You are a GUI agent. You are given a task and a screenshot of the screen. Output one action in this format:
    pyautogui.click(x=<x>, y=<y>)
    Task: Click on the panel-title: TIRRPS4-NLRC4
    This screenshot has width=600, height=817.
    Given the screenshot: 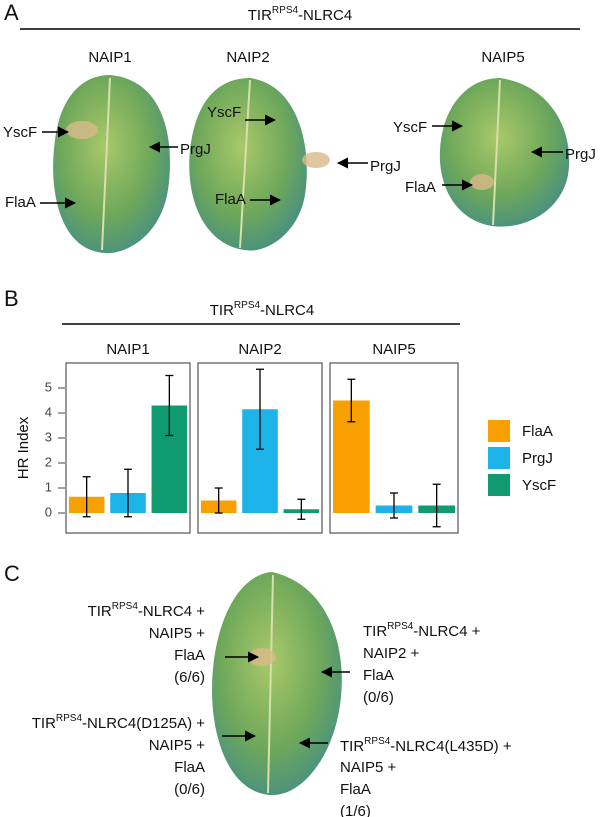 What is the action you would take?
    pyautogui.click(x=300, y=14)
    